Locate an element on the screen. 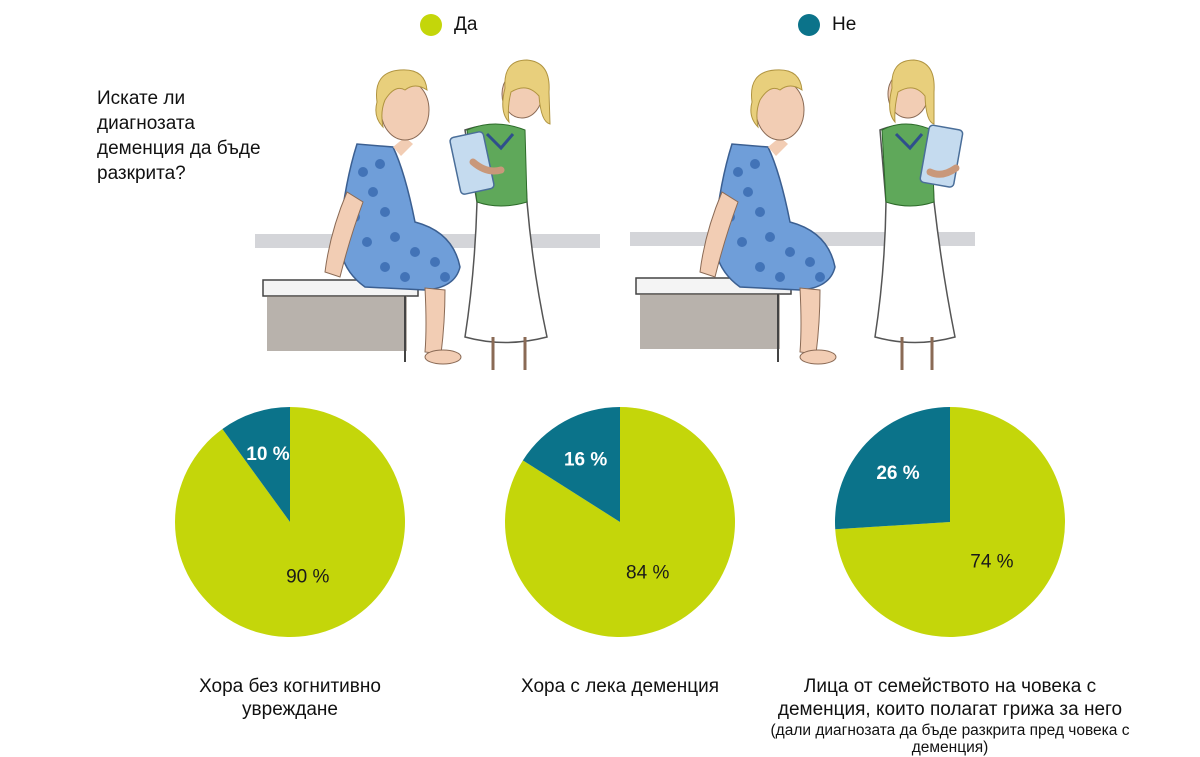  pie-chart-family-caregivers: 26 % 74 % is located at coordinates (950, 522).